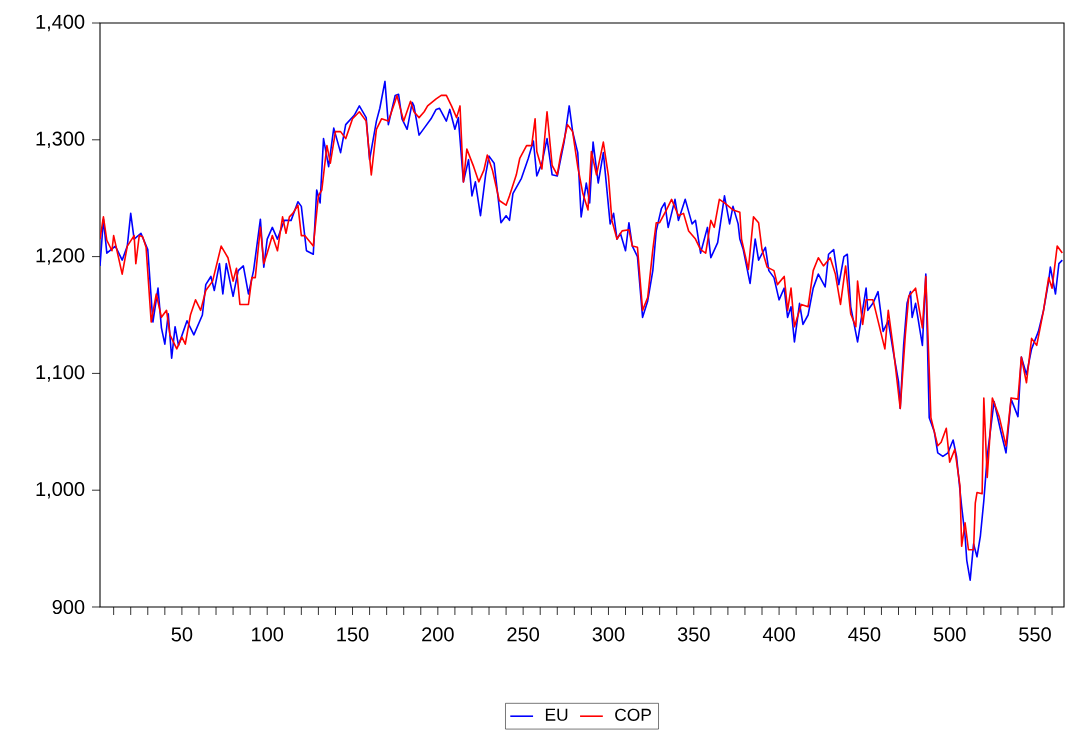  What do you see at coordinates (353, 634) in the screenshot?
I see `x-tick-label: 150` at bounding box center [353, 634].